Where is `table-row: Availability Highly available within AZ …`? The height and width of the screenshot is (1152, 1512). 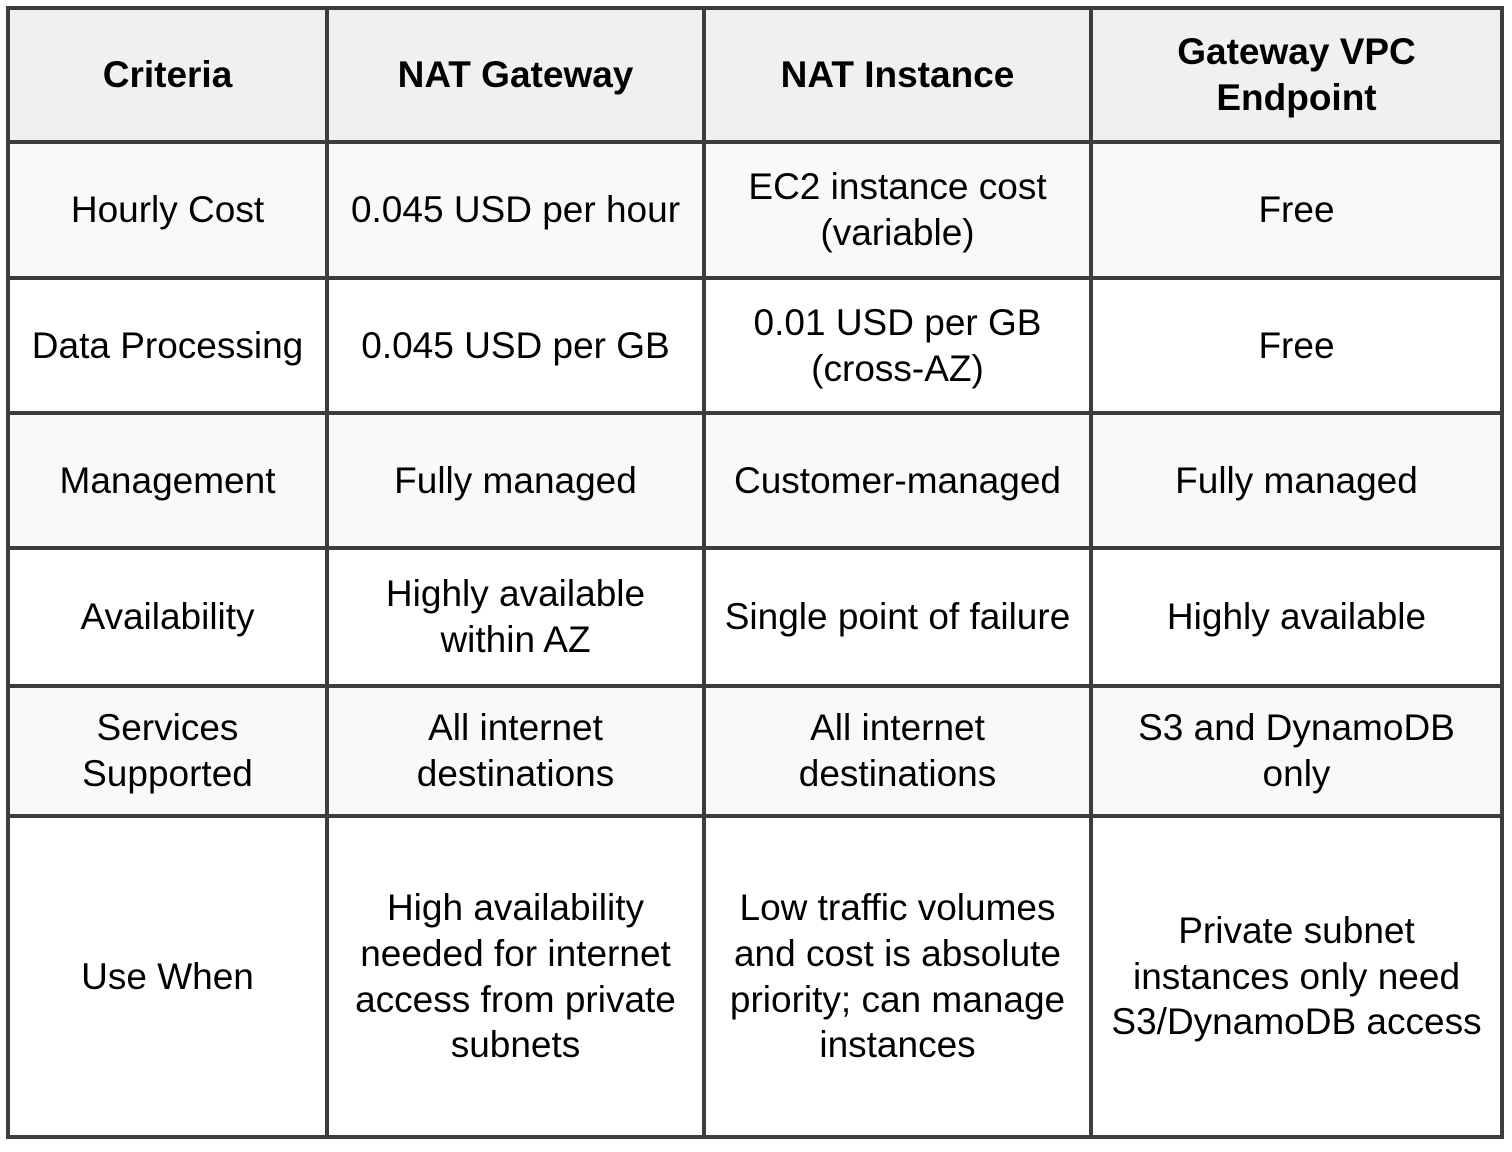 table-row: Availability Highly available within AZ … is located at coordinates (755, 617).